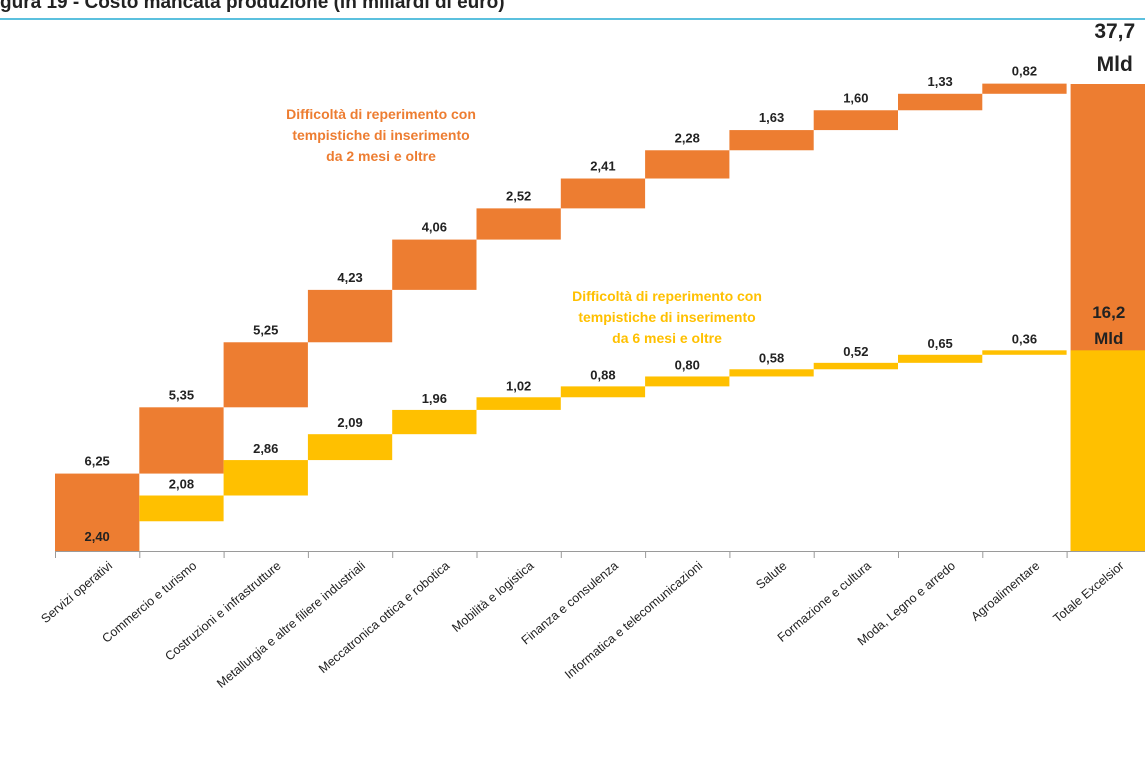  Describe the element at coordinates (600, 554) in the screenshot. I see `x-axis` at that location.